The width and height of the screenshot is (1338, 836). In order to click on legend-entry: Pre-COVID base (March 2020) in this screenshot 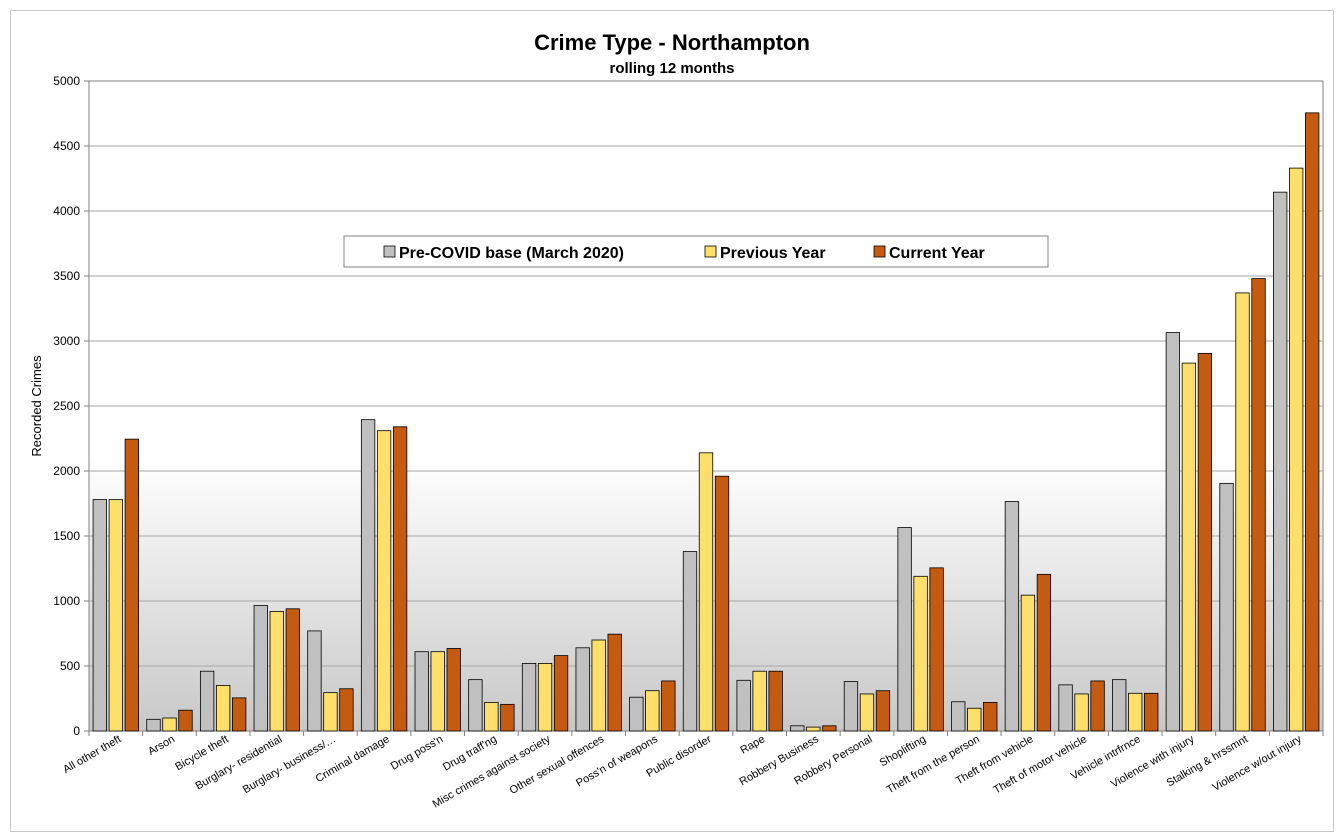, I will do `click(511, 253)`.